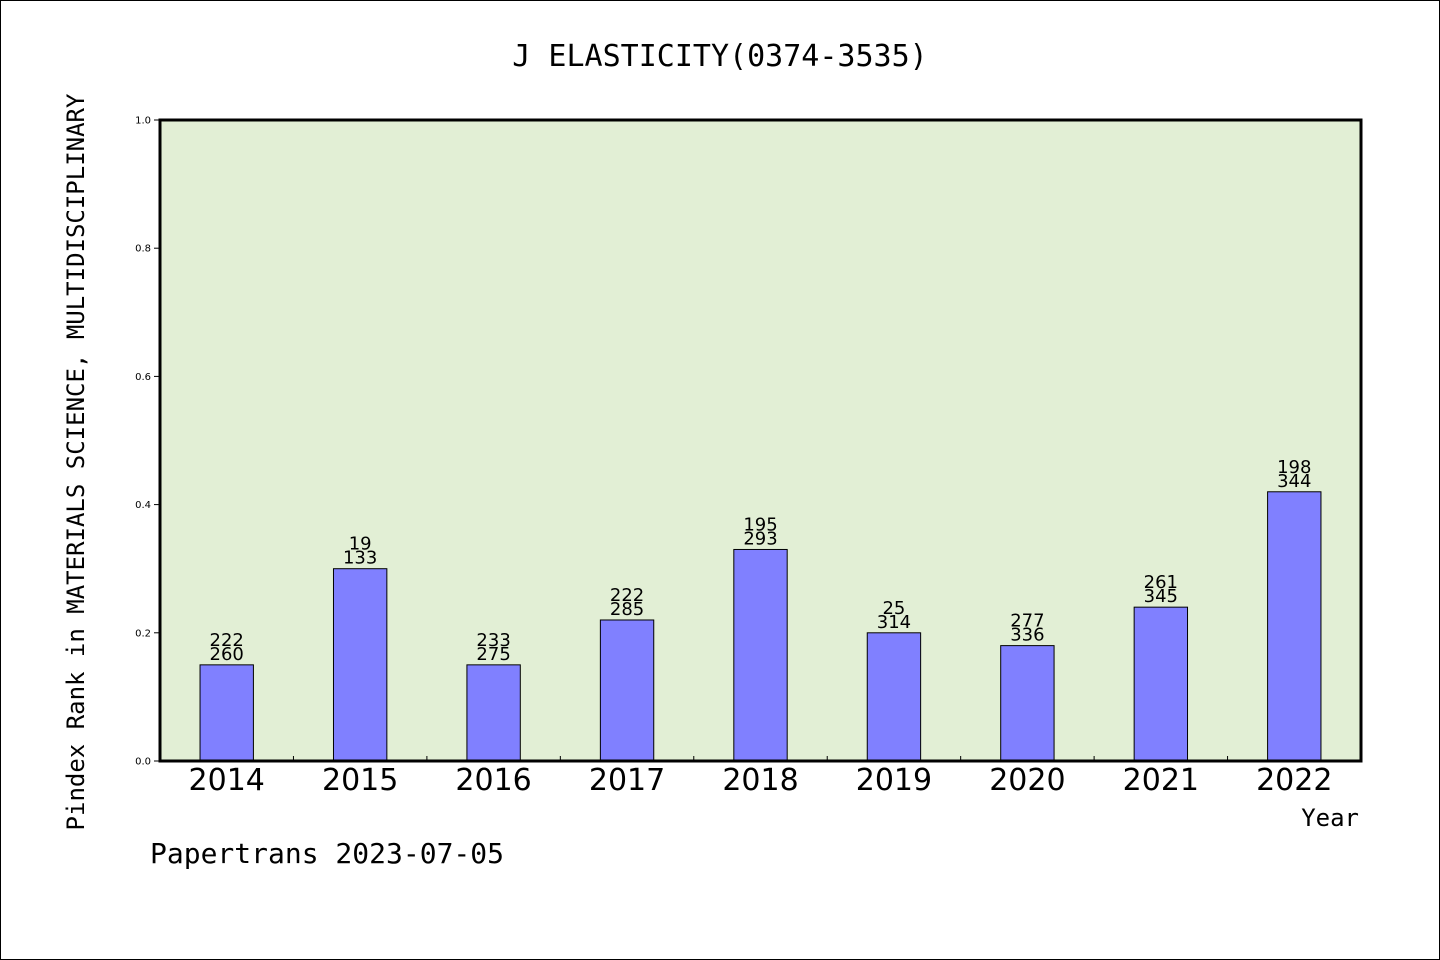  I want to click on x-axis-ticks: 2014 2015 2016 2017 2018 2019 2020 2021 2022, so click(760, 777).